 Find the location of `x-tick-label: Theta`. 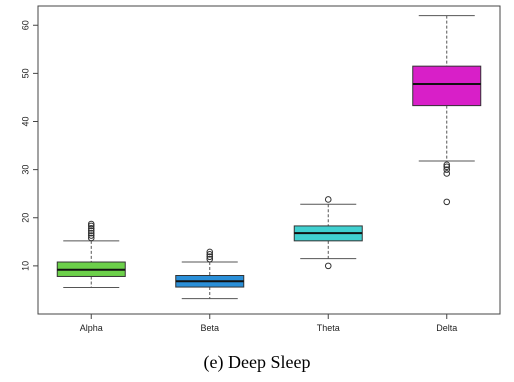

x-tick-label: Theta is located at coordinates (328, 328).